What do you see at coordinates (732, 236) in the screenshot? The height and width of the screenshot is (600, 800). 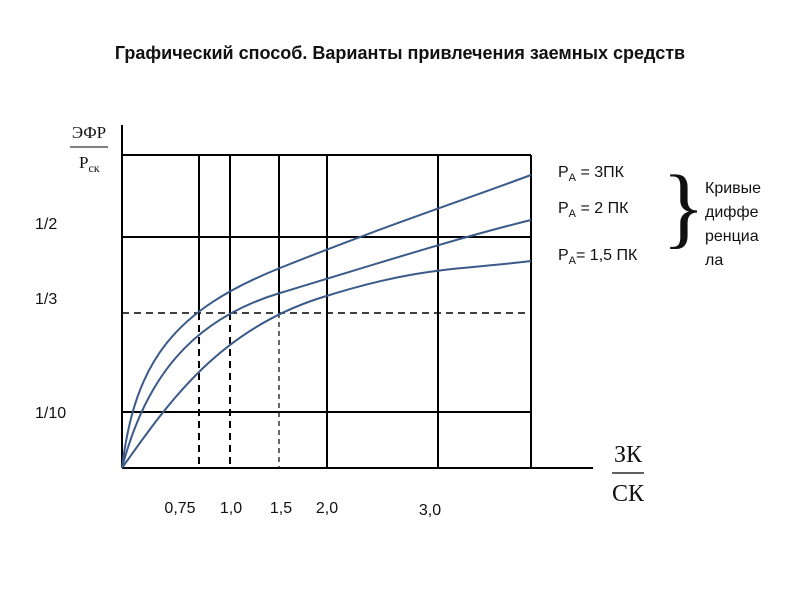 I see `brace-note: ренциа` at bounding box center [732, 236].